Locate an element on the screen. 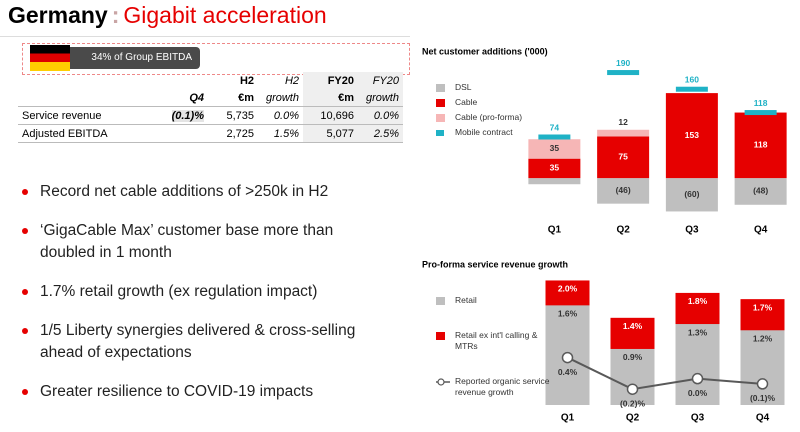 The image size is (800, 432). legend-point is located at coordinates (441, 382).